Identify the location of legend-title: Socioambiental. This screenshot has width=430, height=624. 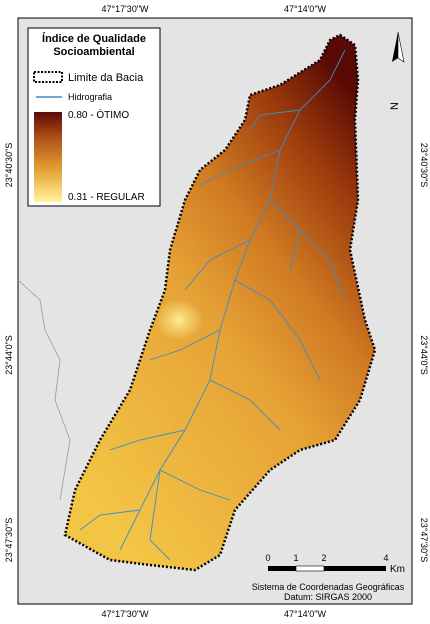
(93, 52).